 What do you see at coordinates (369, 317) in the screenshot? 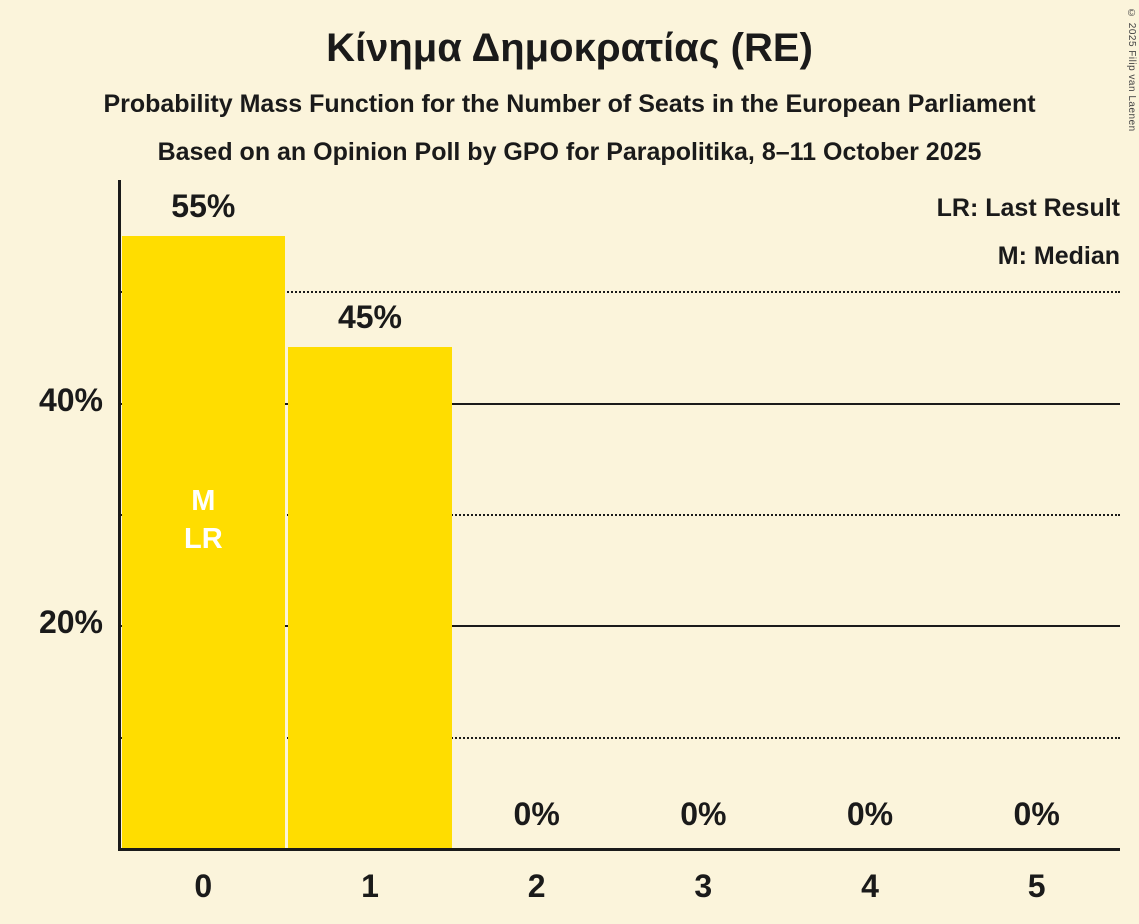
I see `bar-value-label-1: 45%` at bounding box center [369, 317].